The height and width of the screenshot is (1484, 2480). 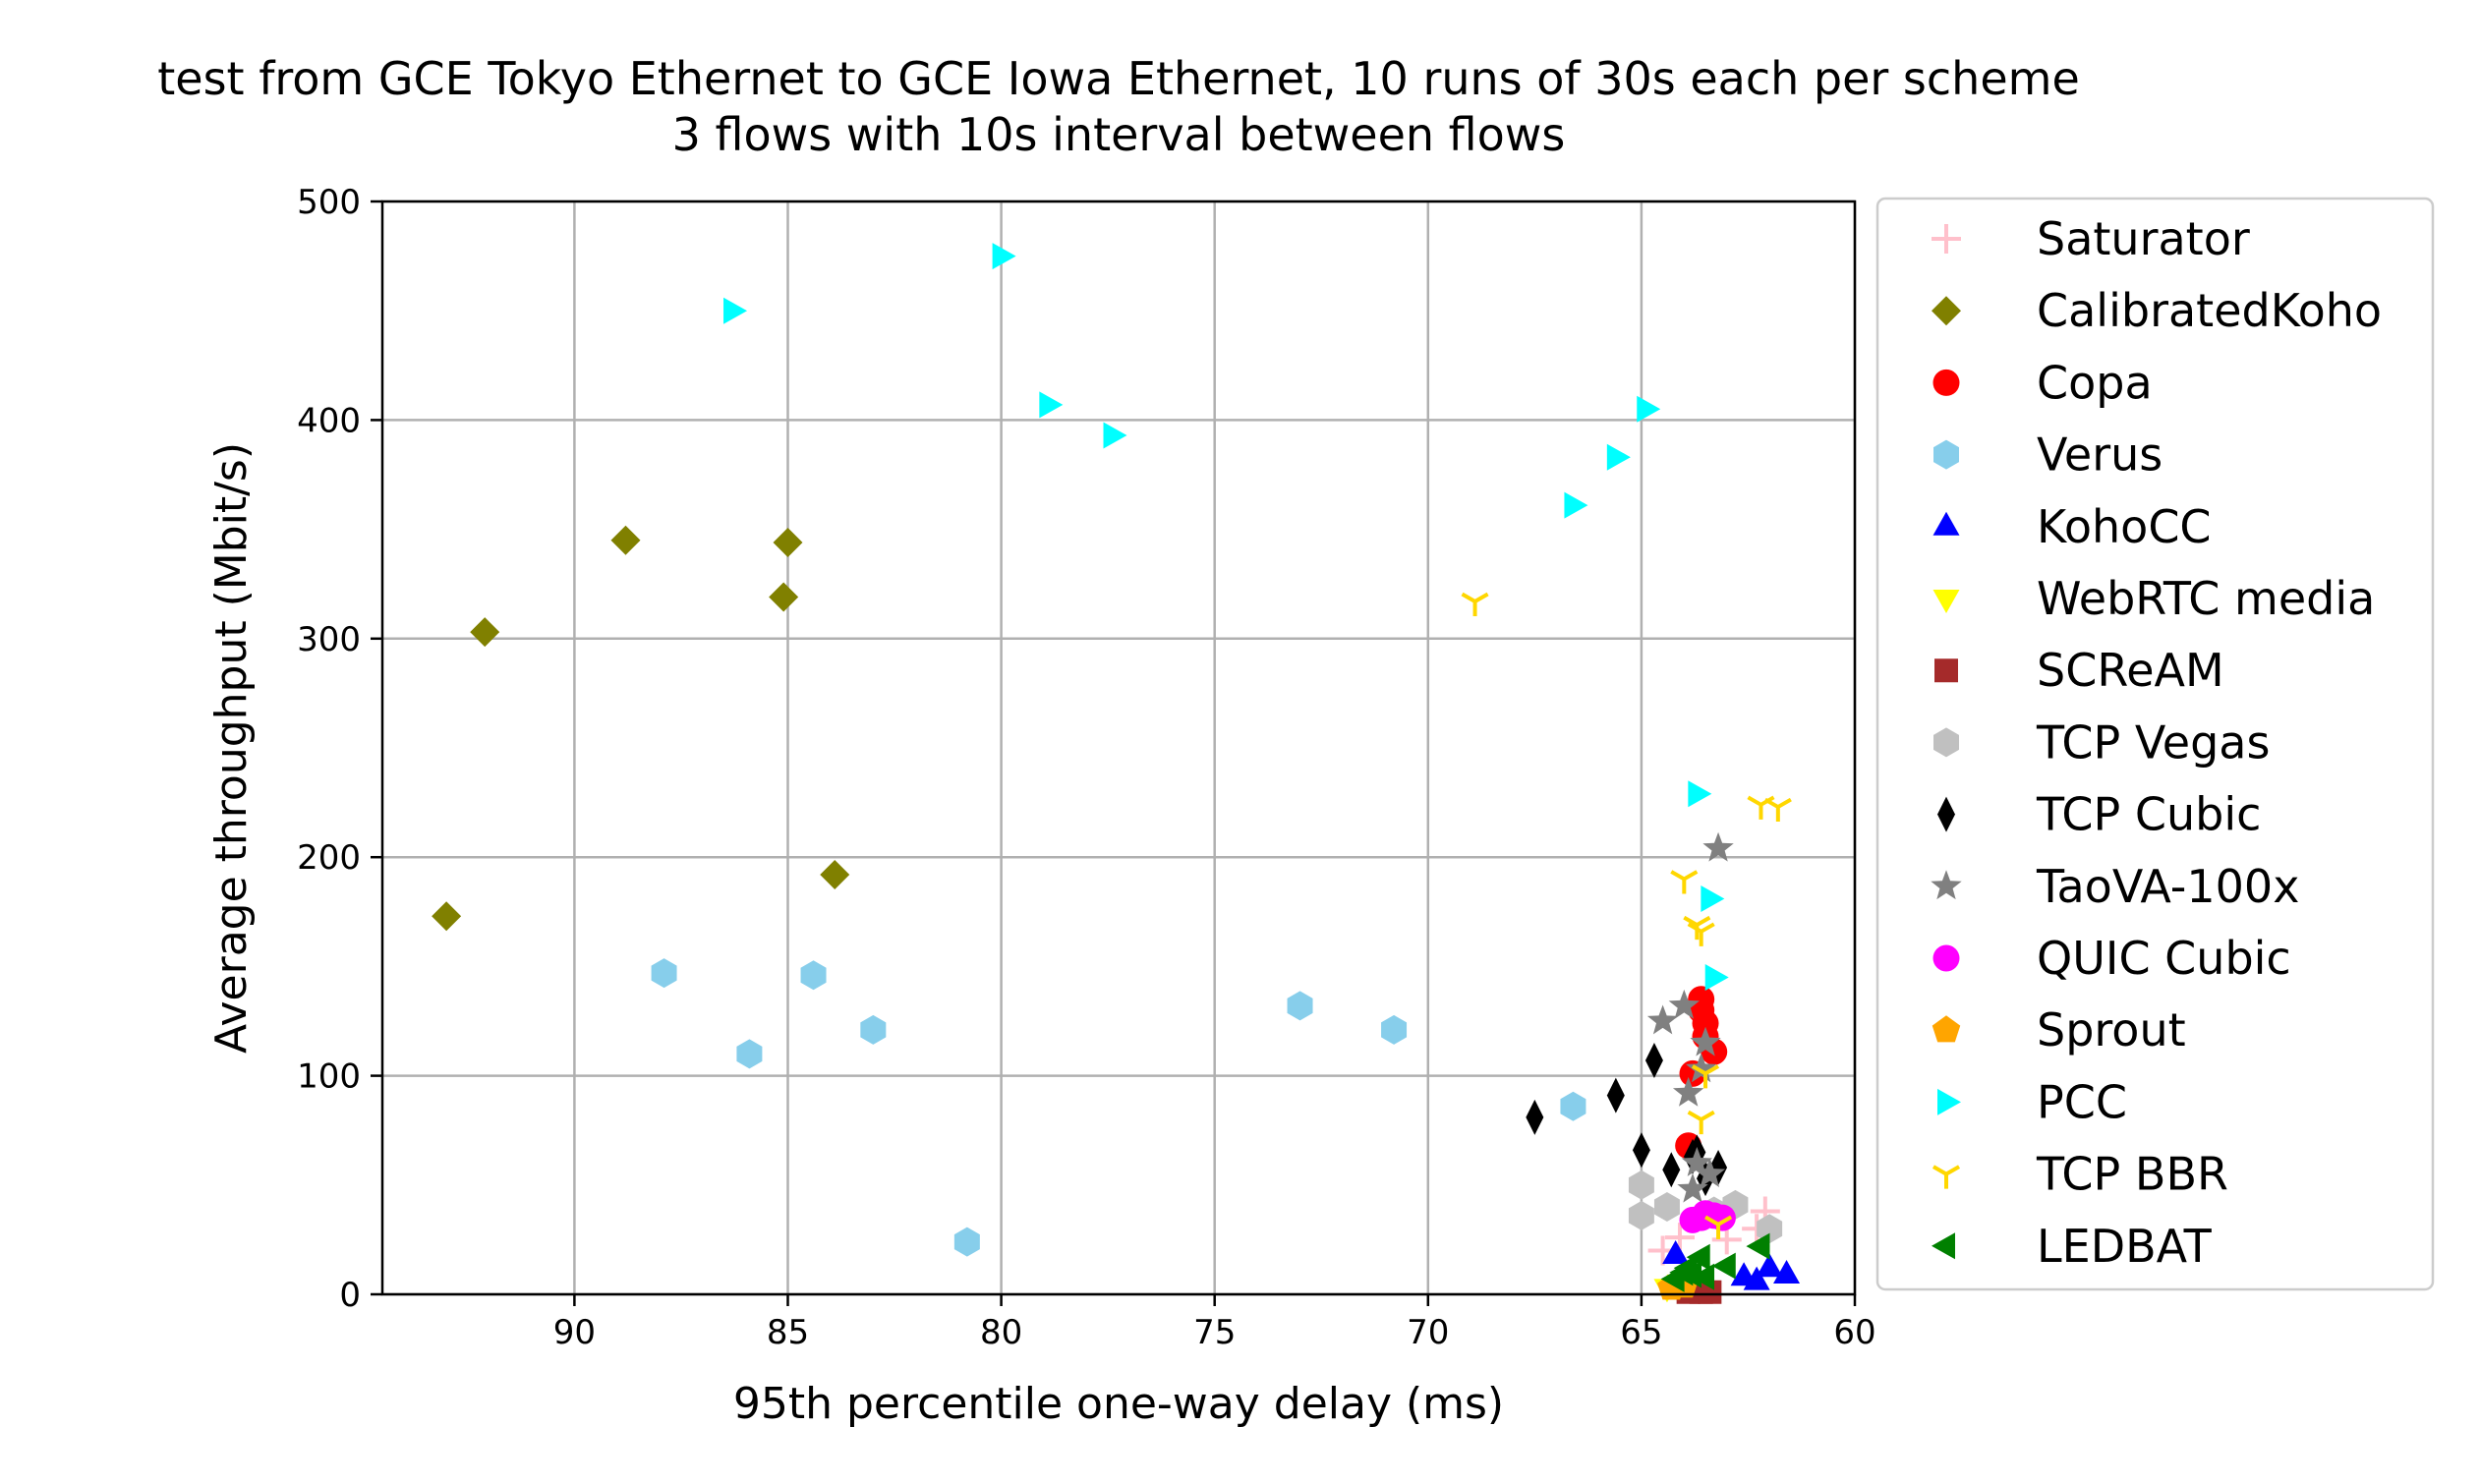 I want to click on x-axis-label: 95th percentile one-way delay (ms), so click(x=1118, y=1404).